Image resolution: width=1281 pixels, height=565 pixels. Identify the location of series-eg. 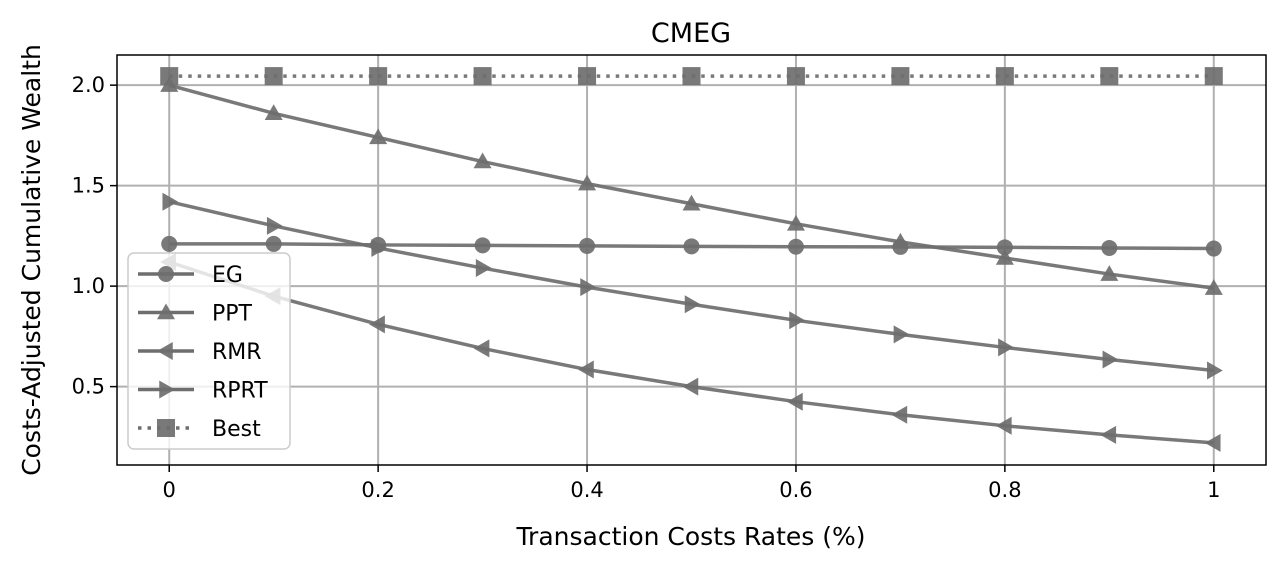
(691, 246).